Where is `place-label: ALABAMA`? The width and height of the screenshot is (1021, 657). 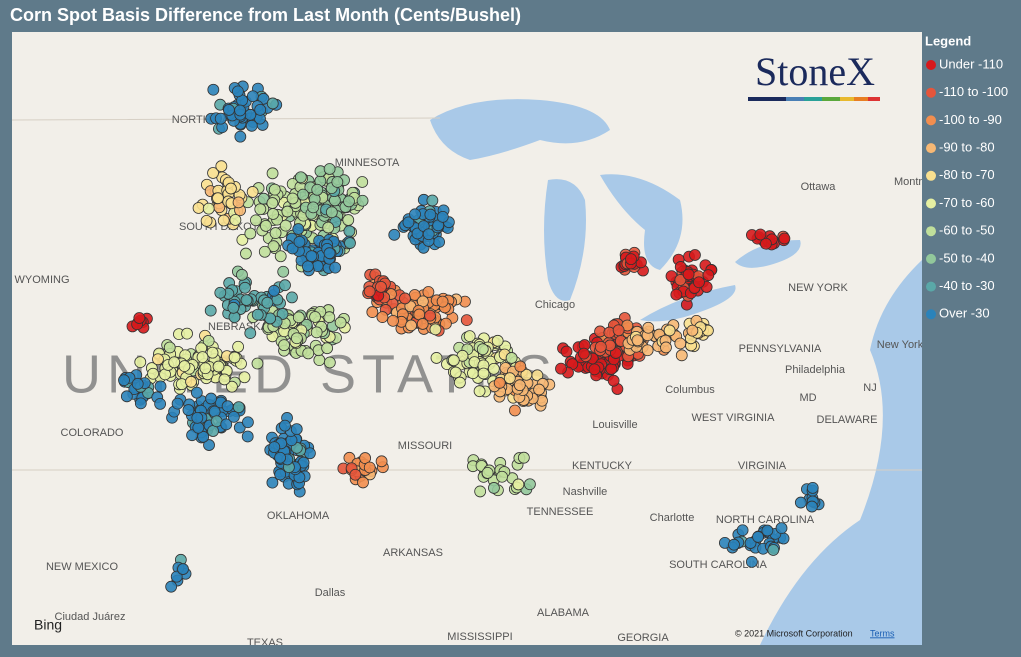
place-label: ALABAMA is located at coordinates (563, 613).